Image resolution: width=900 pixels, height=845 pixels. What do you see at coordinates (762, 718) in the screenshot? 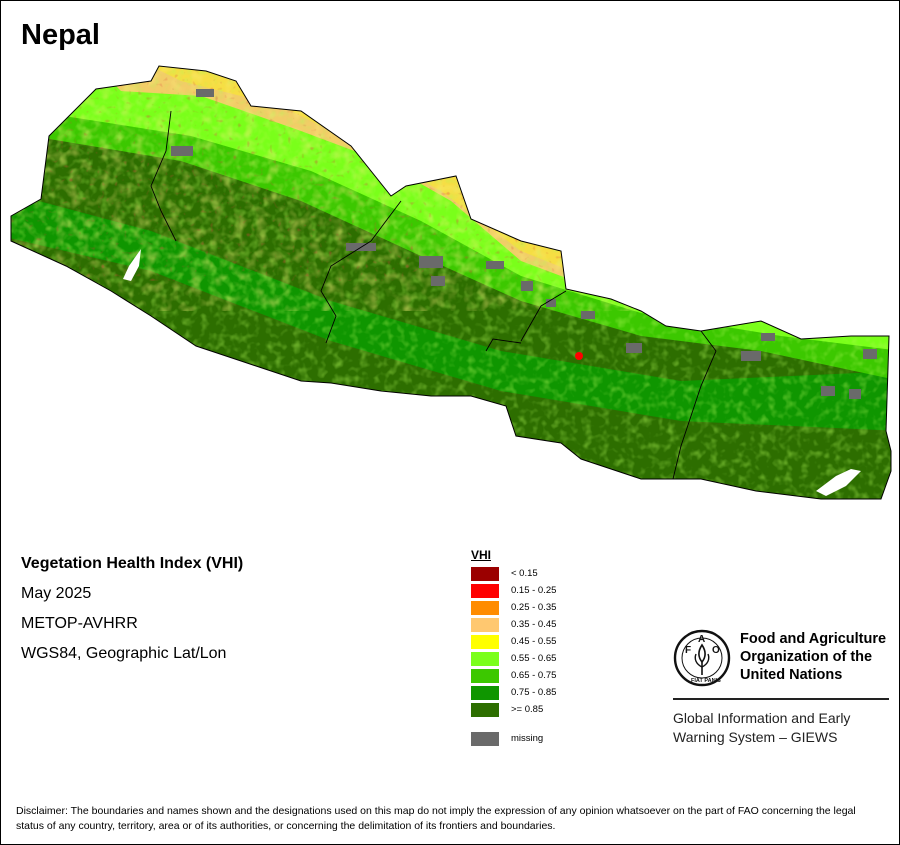
I see `system-line: Global Information and Early` at bounding box center [762, 718].